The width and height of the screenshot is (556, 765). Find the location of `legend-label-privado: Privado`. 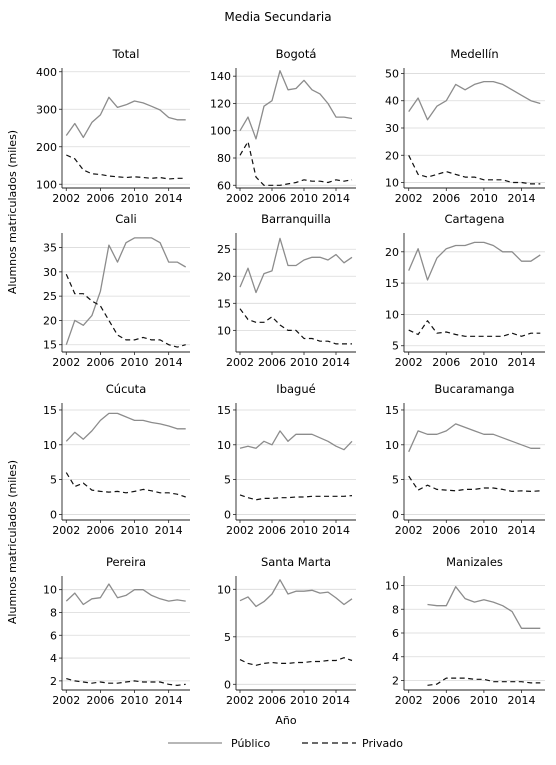

legend-label-privado: Privado is located at coordinates (382, 743).